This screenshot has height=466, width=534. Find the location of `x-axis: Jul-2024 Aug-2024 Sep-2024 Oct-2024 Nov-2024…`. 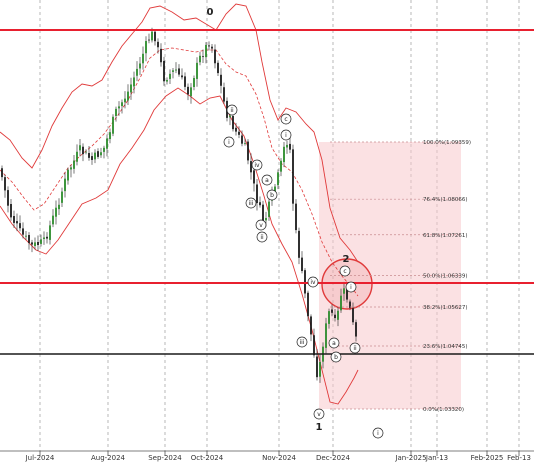

x-axis: Jul-2024 Aug-2024 Sep-2024 Oct-2024 Nov-2024… is located at coordinates (267, 456).